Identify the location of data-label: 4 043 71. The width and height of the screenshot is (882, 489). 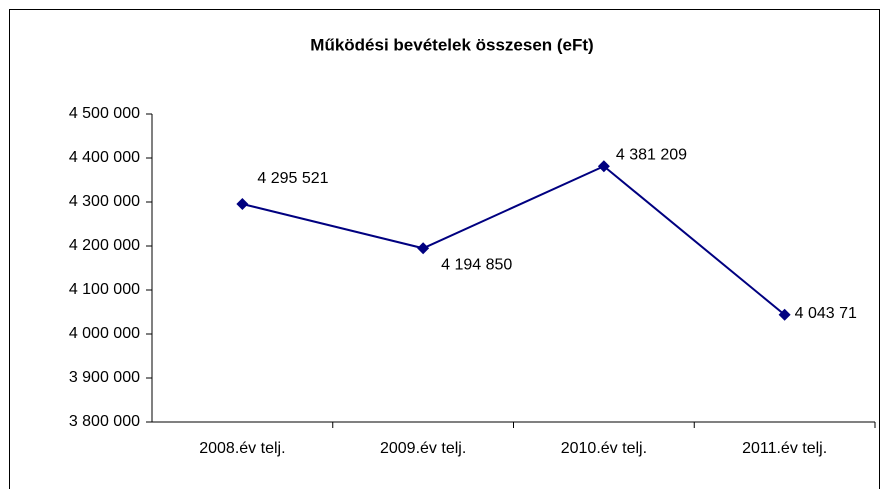
(826, 313).